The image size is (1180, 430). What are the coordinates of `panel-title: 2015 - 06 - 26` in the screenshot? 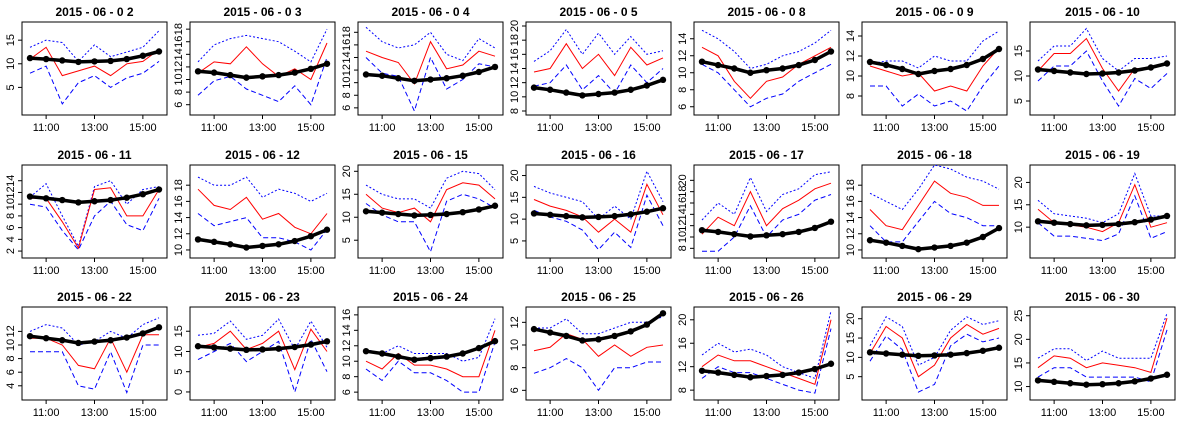 It's located at (766, 297).